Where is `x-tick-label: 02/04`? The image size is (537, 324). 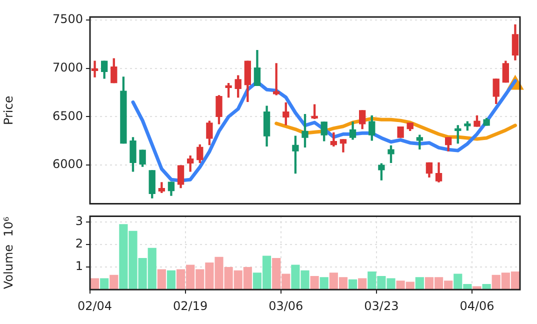 x-tick-label: 02/04 is located at coordinates (94, 305).